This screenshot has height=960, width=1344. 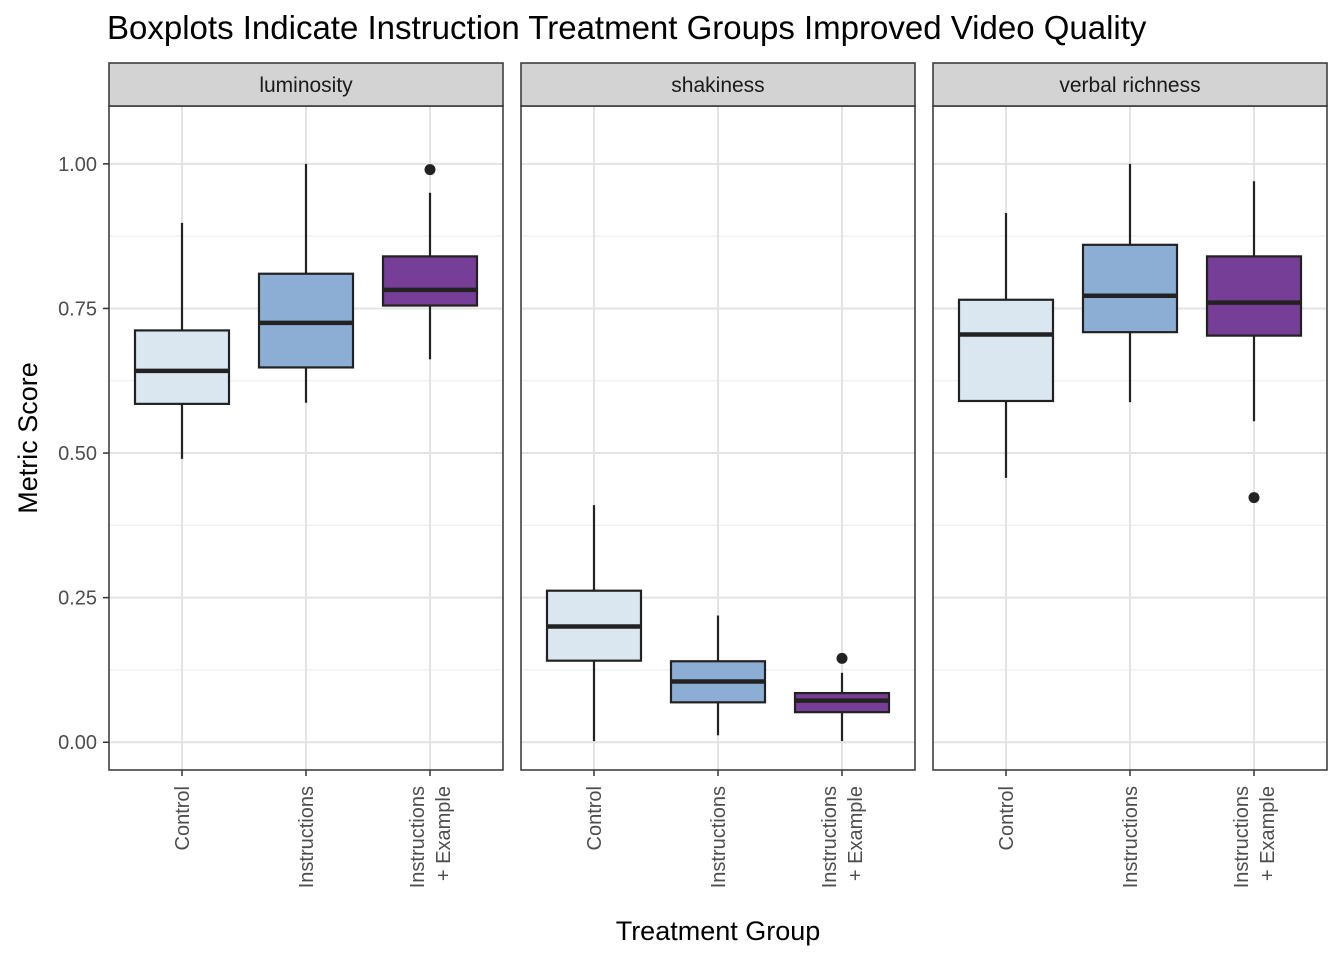 I want to click on facet-strip-label: verbal richness, so click(x=1129, y=85).